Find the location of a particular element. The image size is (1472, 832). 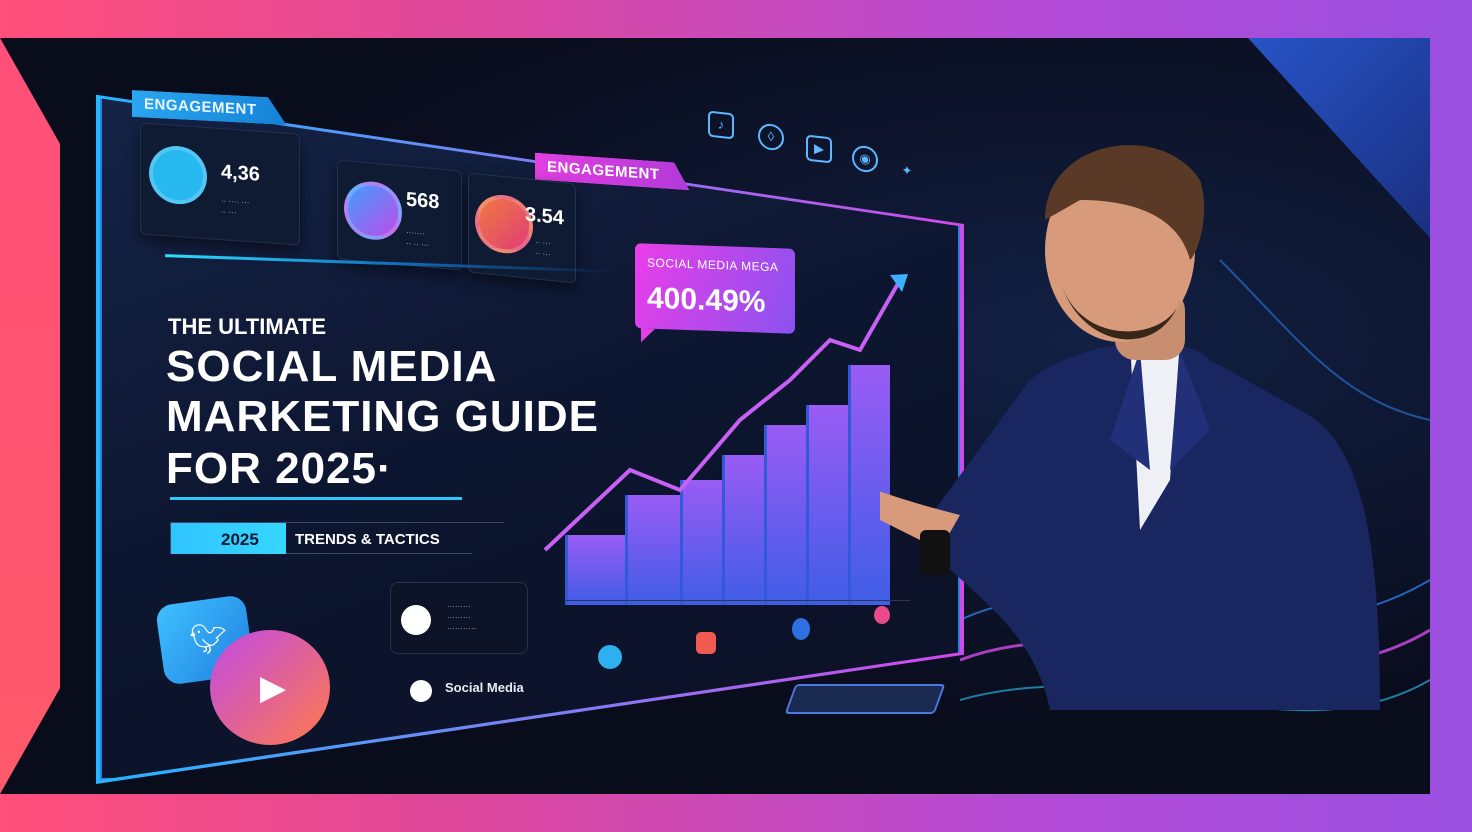

info-caption: ········· ········· ··········· is located at coordinates (462, 617).